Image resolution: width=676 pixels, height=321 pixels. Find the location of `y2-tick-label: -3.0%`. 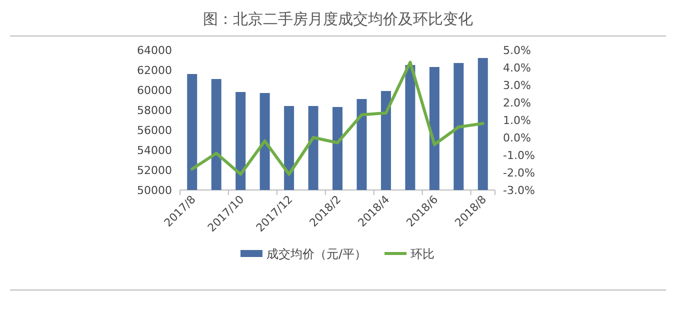

y2-tick-label: -3.0% is located at coordinates (519, 190).